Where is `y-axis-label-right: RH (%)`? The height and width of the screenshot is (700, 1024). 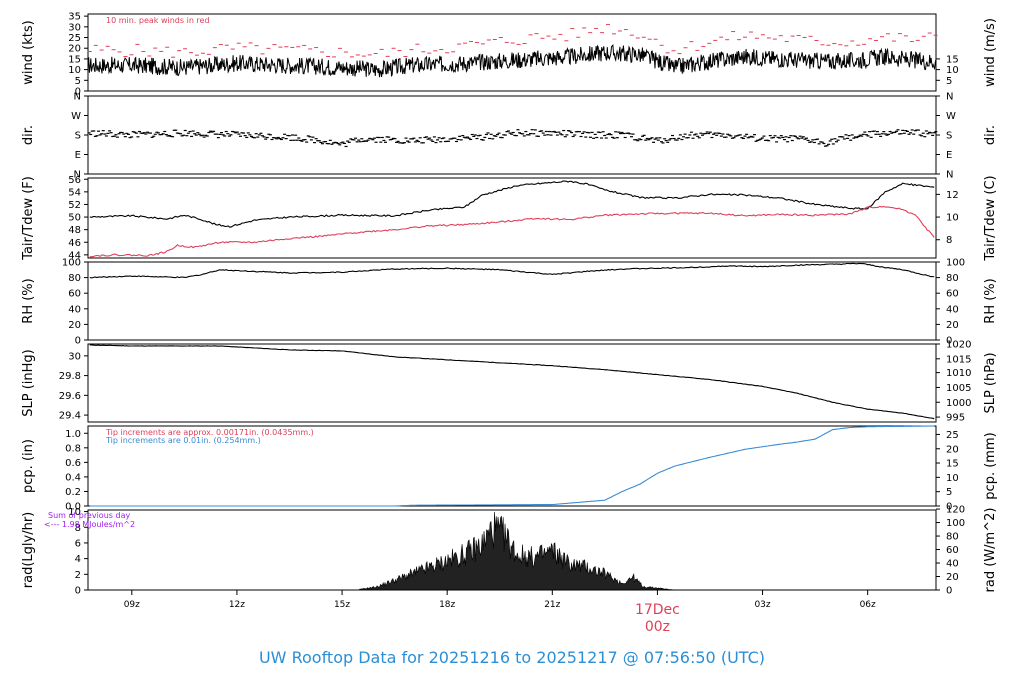
y-axis-label-right: RH (%) is located at coordinates (990, 300).